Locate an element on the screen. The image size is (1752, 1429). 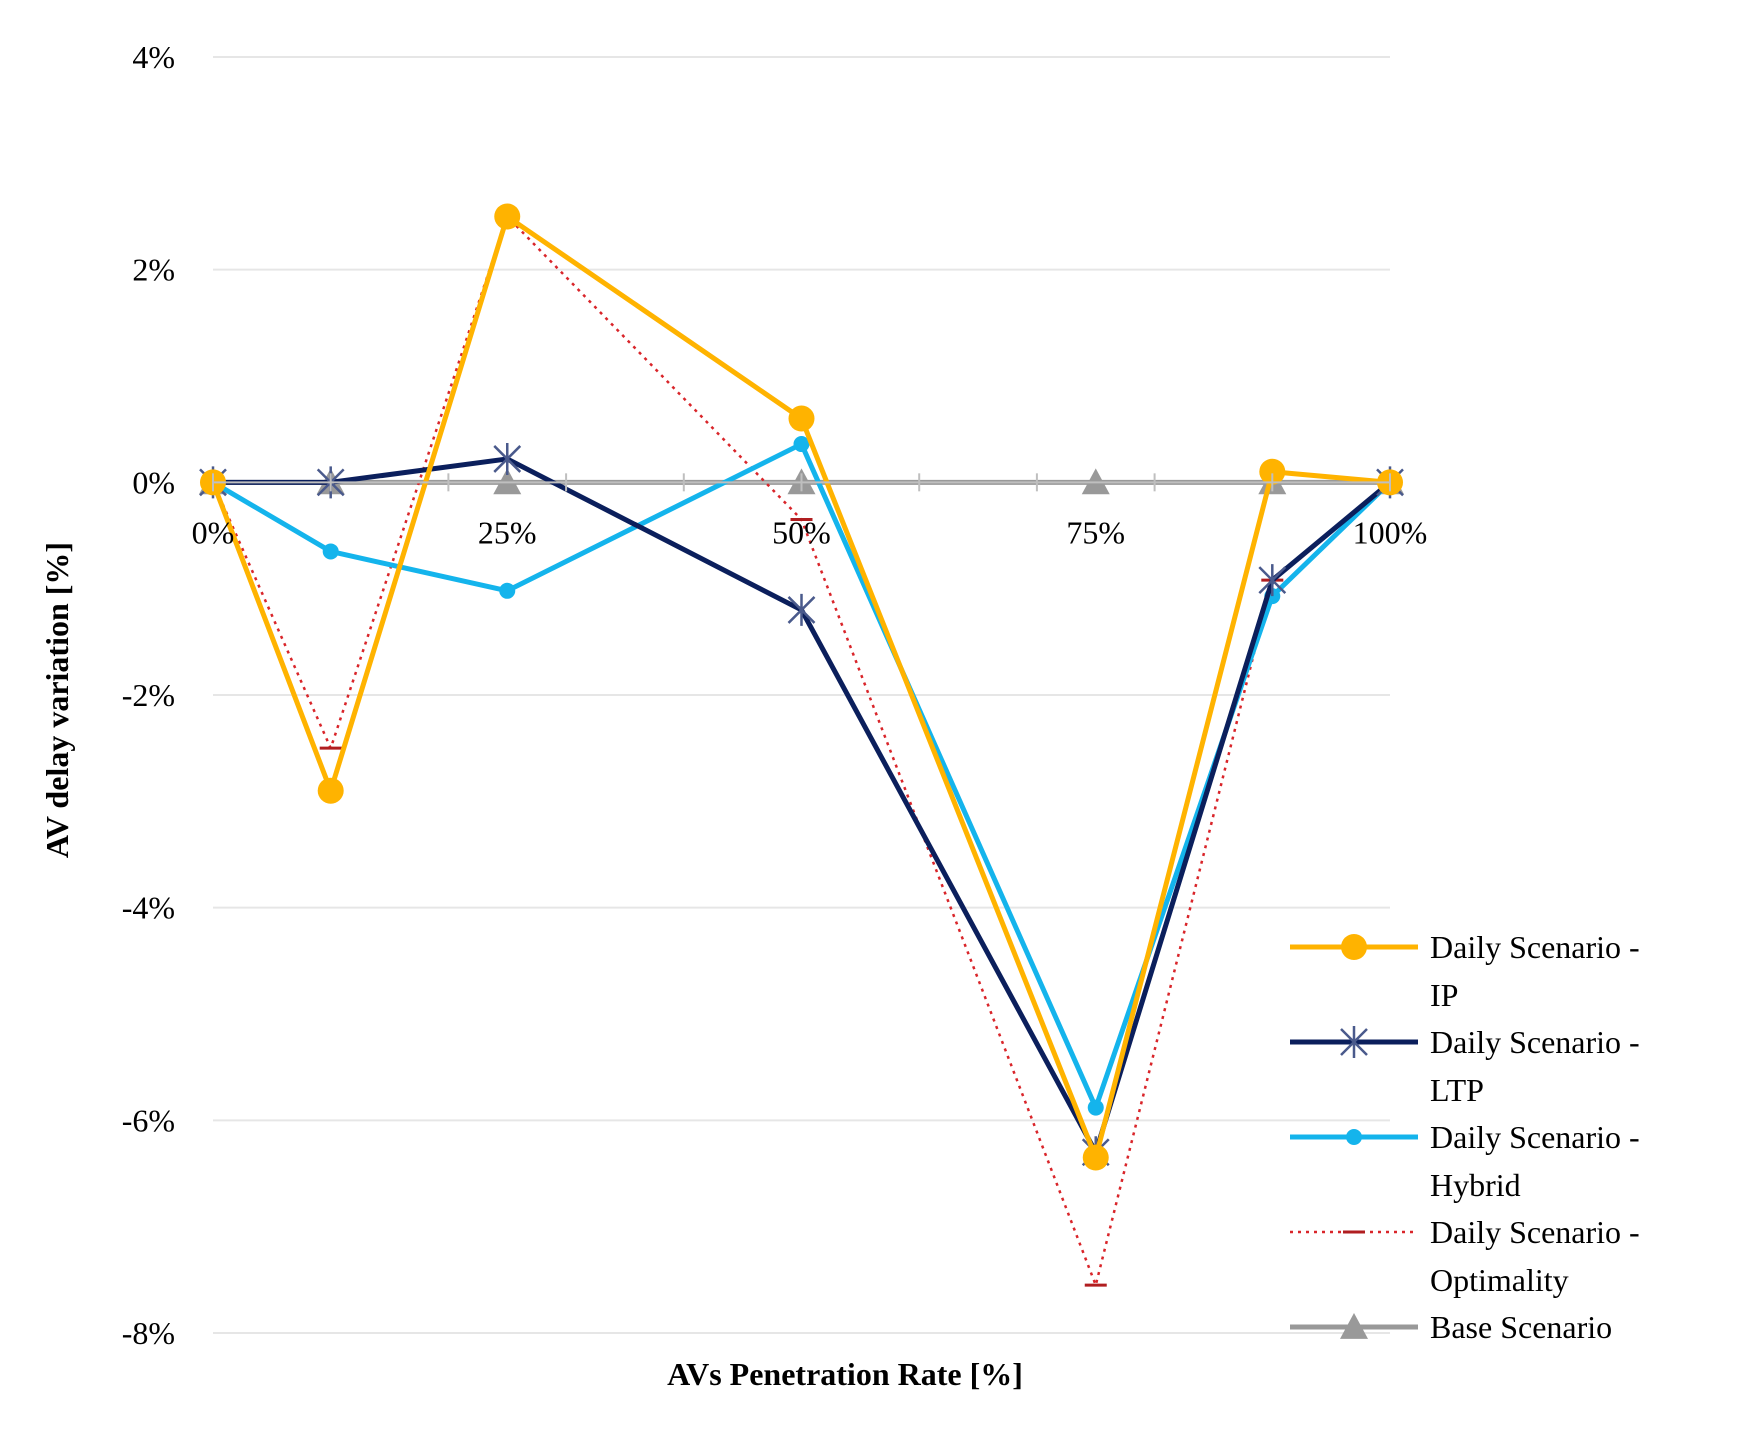
legend-label-3-1: Optimality is located at coordinates (1499, 1280).